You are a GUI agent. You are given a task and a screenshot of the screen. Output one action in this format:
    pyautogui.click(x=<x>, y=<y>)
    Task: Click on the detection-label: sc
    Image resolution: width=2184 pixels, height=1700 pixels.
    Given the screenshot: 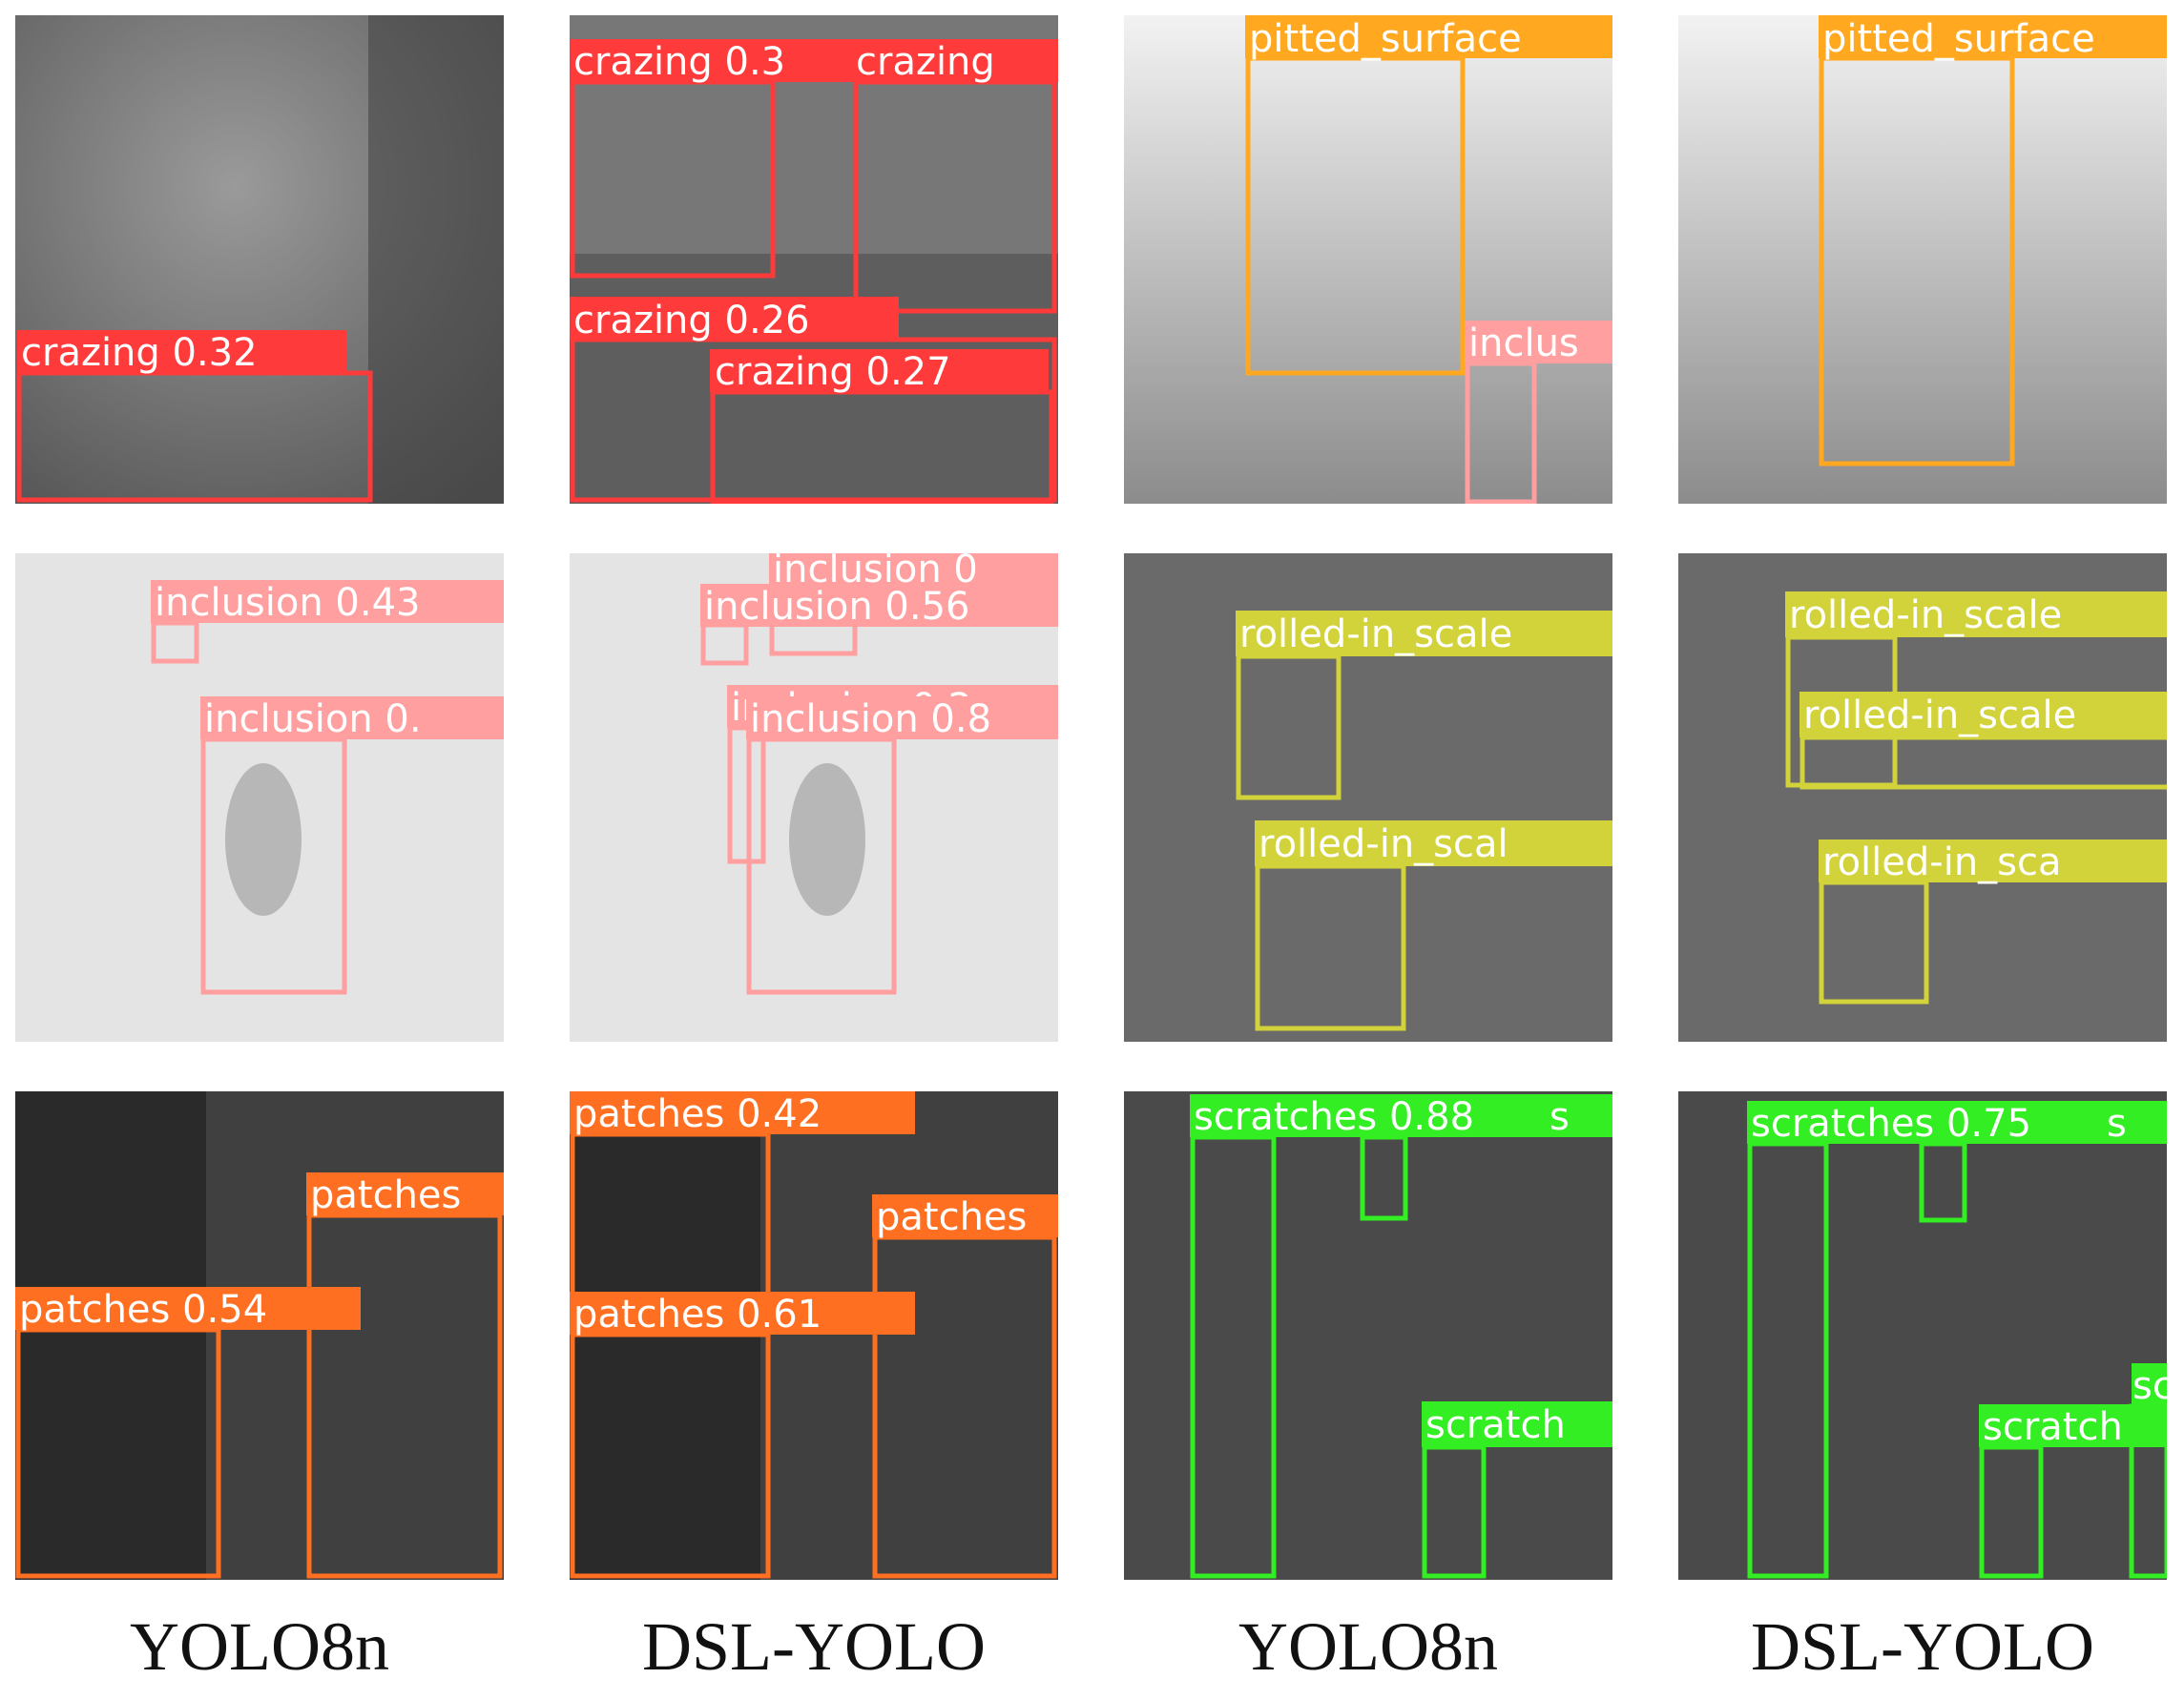 What is the action you would take?
    pyautogui.click(x=2149, y=1386)
    